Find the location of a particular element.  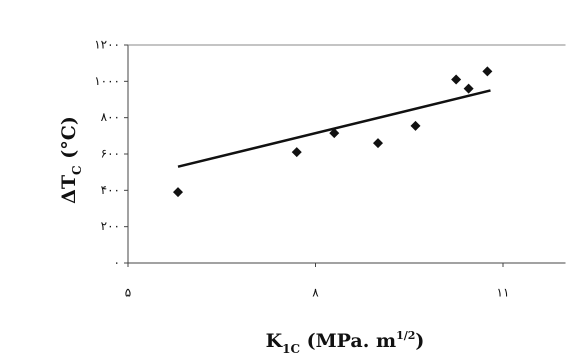

y-tick-label: ۶۰۰ is located at coordinates (110, 154).